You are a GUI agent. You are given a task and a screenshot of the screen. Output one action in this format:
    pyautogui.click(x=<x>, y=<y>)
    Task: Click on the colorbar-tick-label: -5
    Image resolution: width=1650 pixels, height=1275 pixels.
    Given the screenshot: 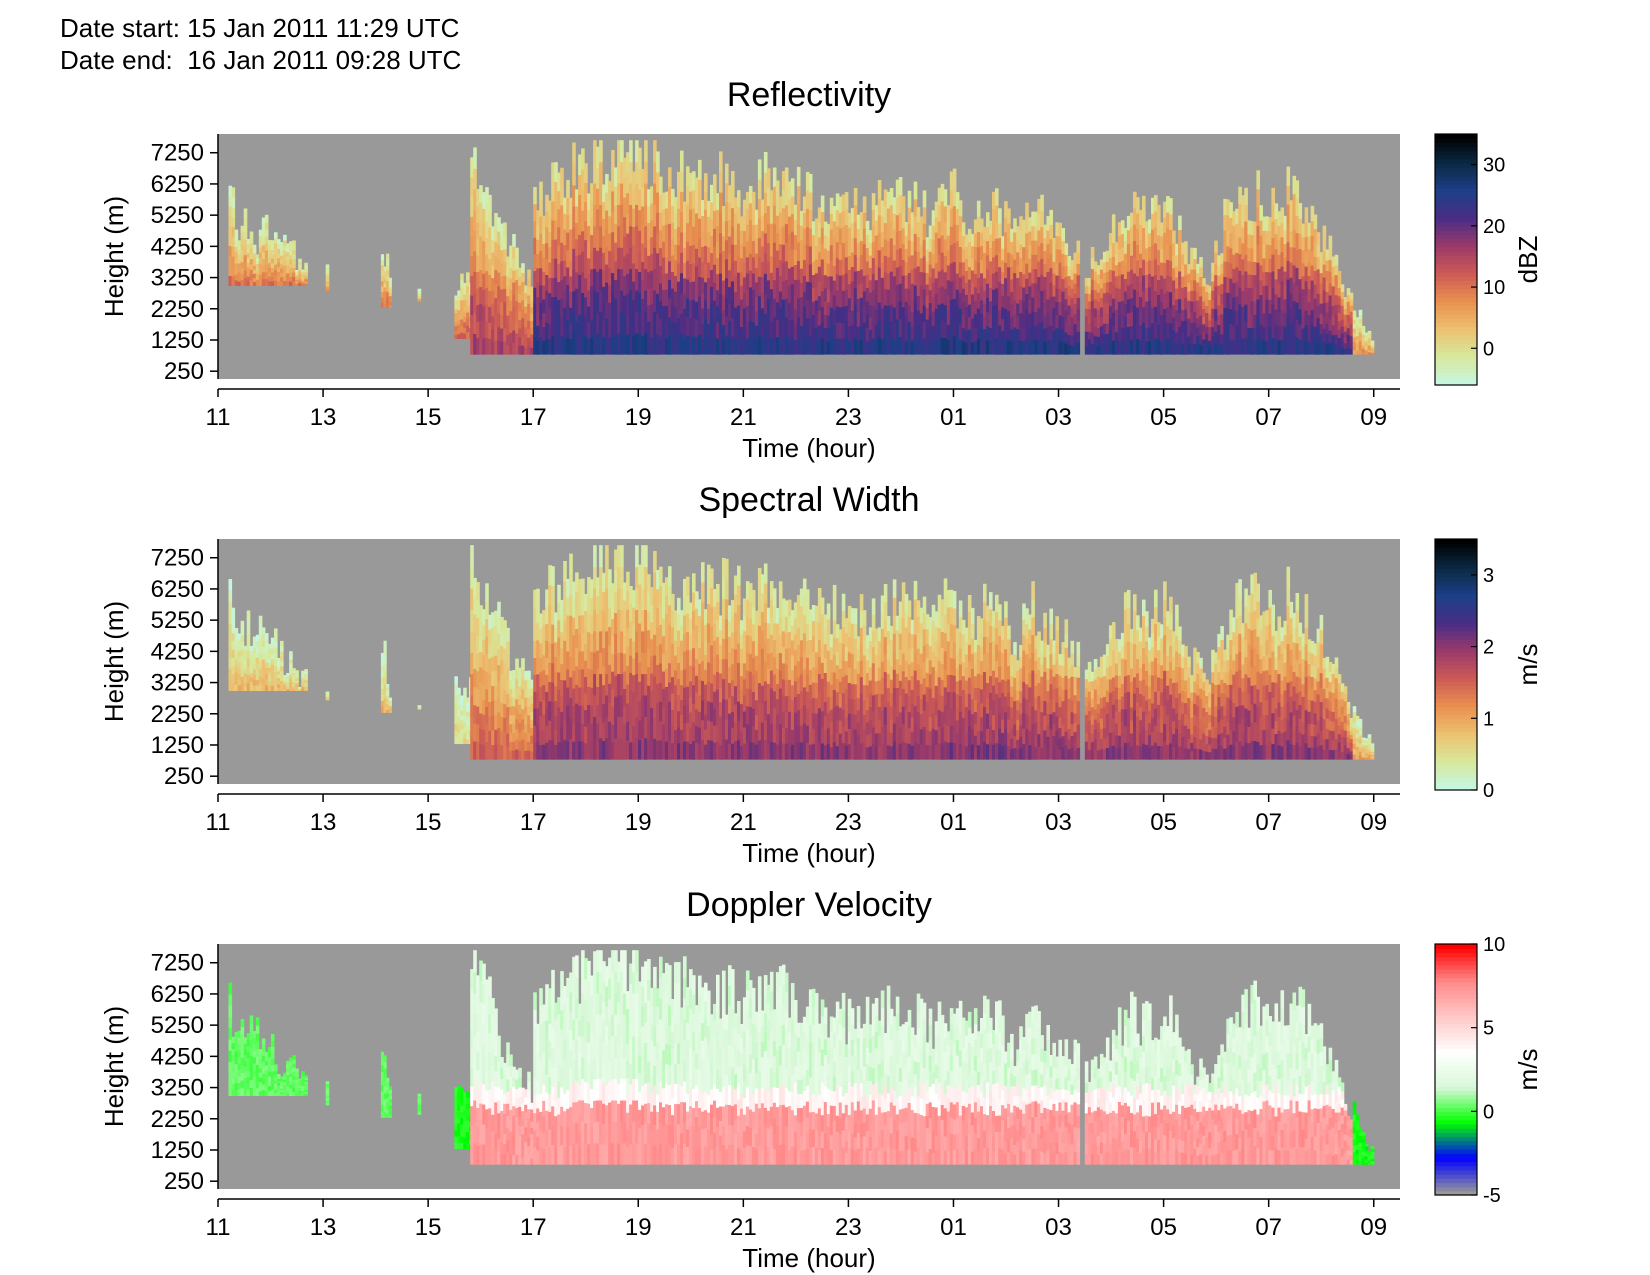 What is the action you would take?
    pyautogui.click(x=1492, y=1196)
    